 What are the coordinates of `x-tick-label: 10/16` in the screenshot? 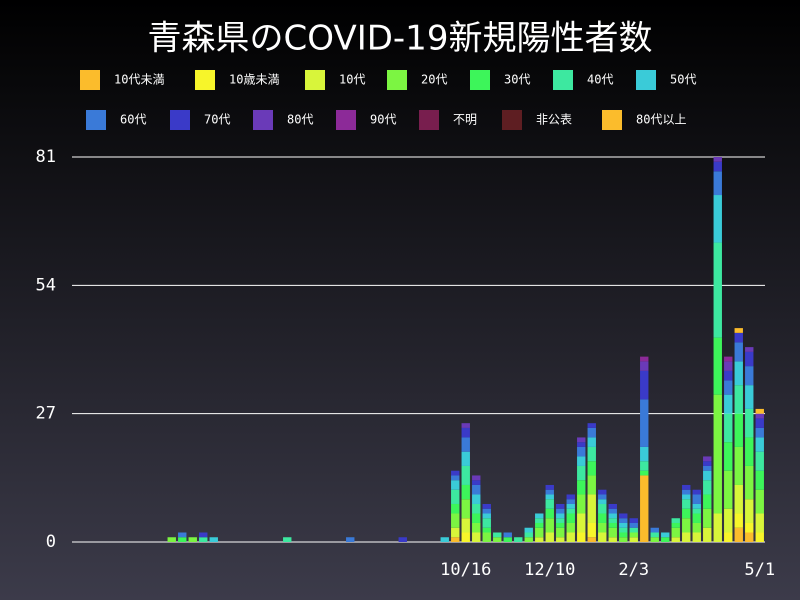 It's located at (465, 570).